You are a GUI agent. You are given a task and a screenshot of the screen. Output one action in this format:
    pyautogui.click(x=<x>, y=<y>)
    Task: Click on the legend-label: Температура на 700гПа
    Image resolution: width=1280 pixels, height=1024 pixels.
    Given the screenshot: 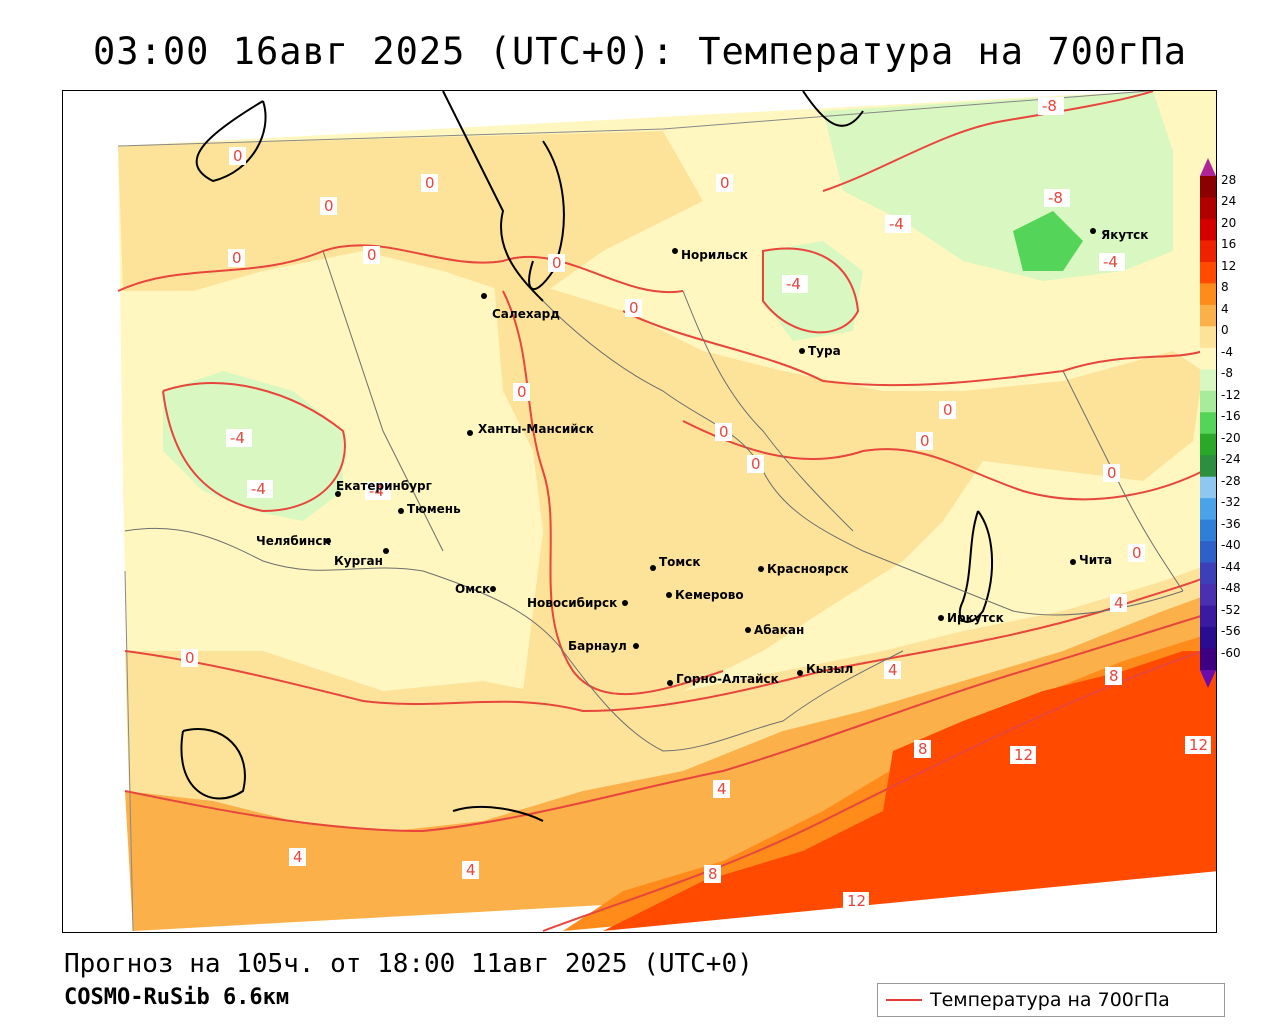 What is the action you would take?
    pyautogui.click(x=1050, y=1000)
    